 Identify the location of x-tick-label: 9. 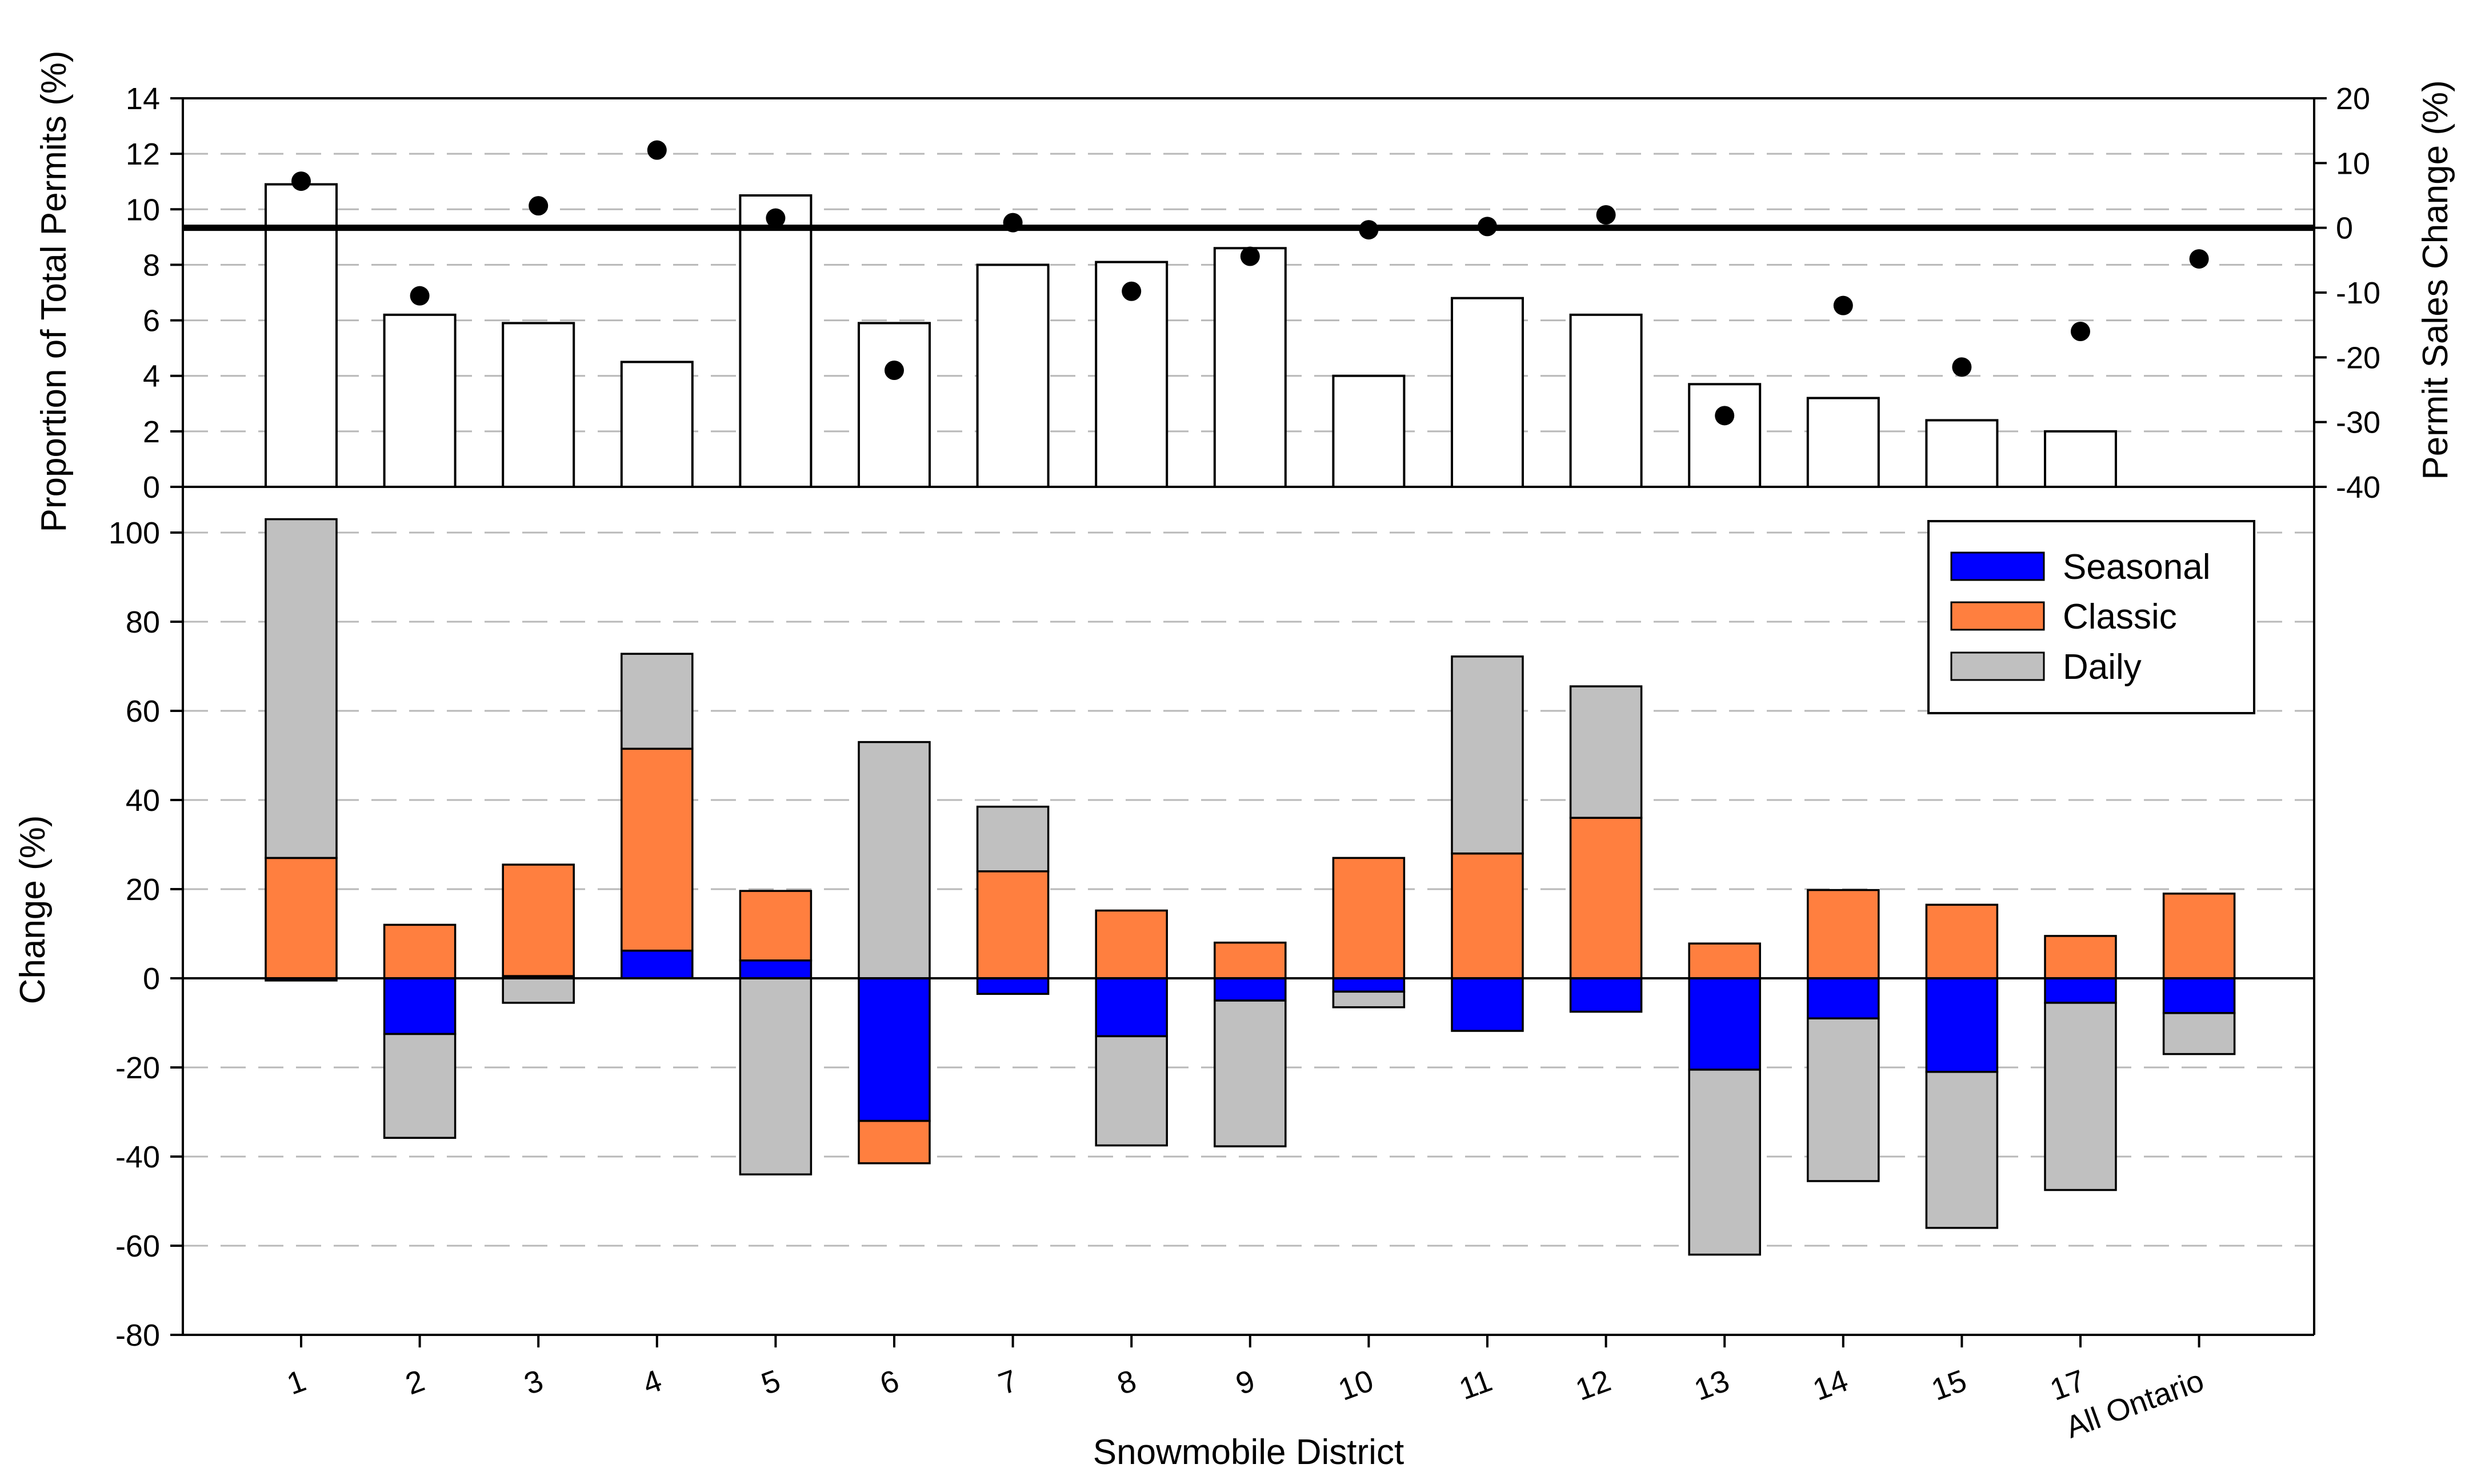
(1245, 1382).